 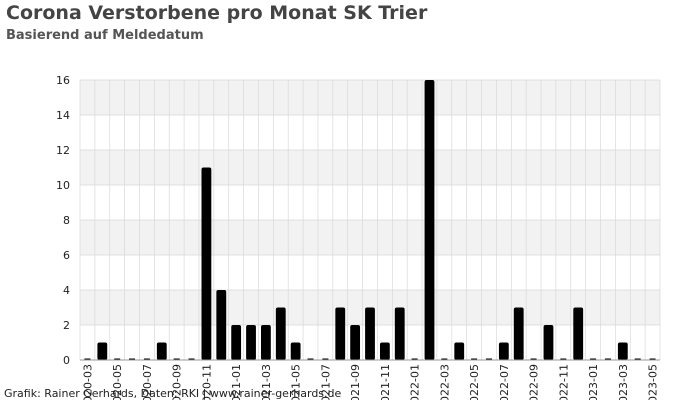 What do you see at coordinates (563, 382) in the screenshot?
I see `x-tick-label: 2022-11` at bounding box center [563, 382].